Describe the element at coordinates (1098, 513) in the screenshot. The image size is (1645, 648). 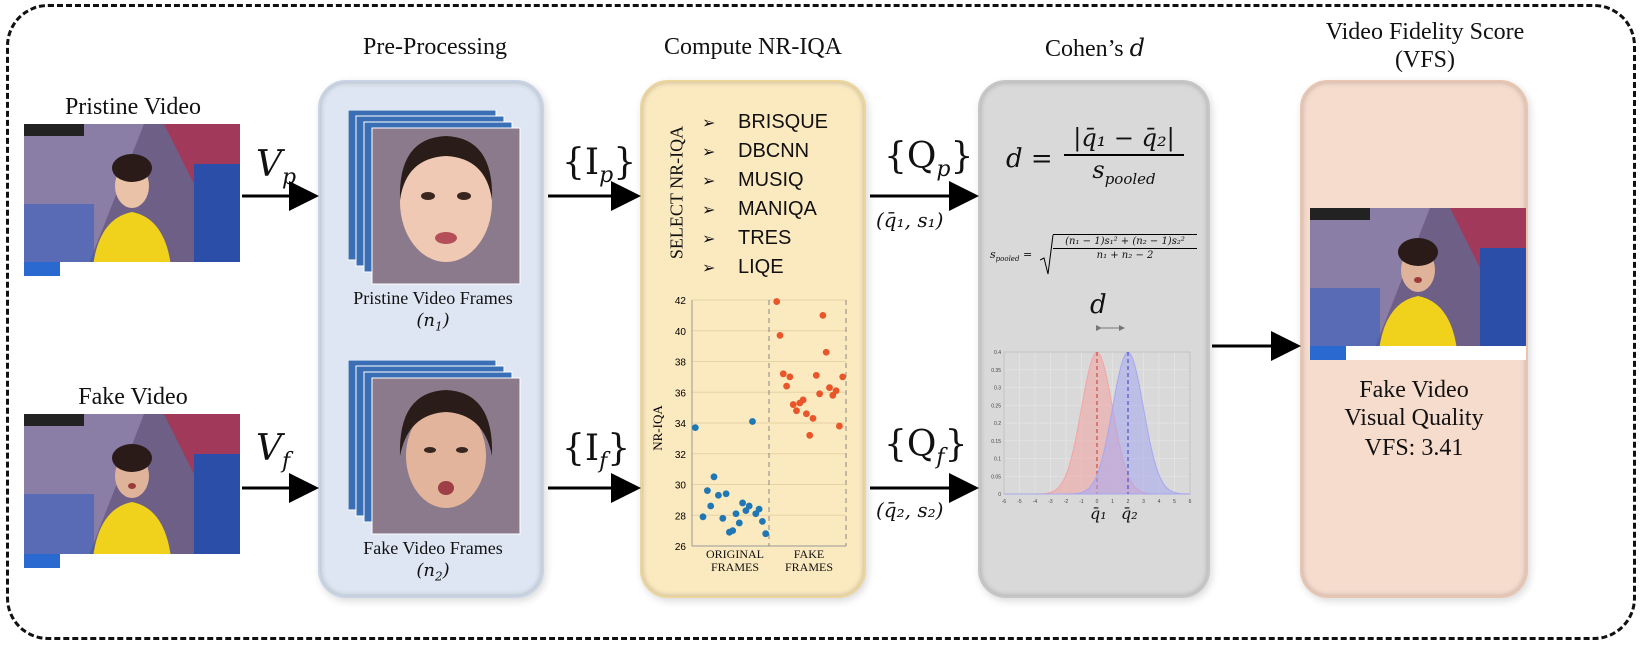
I see `q1-mean-label: q̄₁` at that location.